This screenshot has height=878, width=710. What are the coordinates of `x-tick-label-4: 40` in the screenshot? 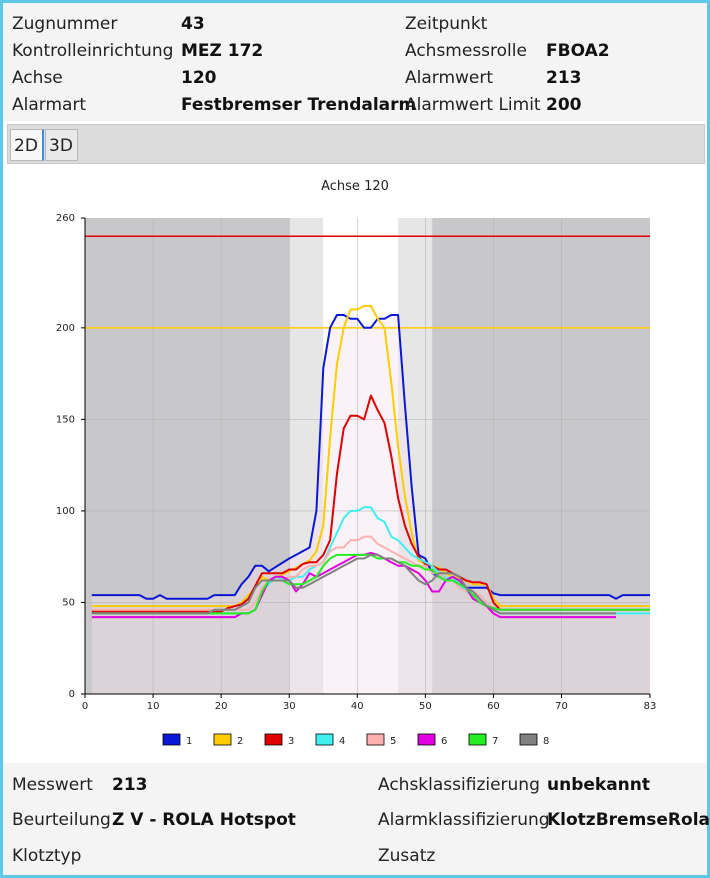 It's located at (357, 706).